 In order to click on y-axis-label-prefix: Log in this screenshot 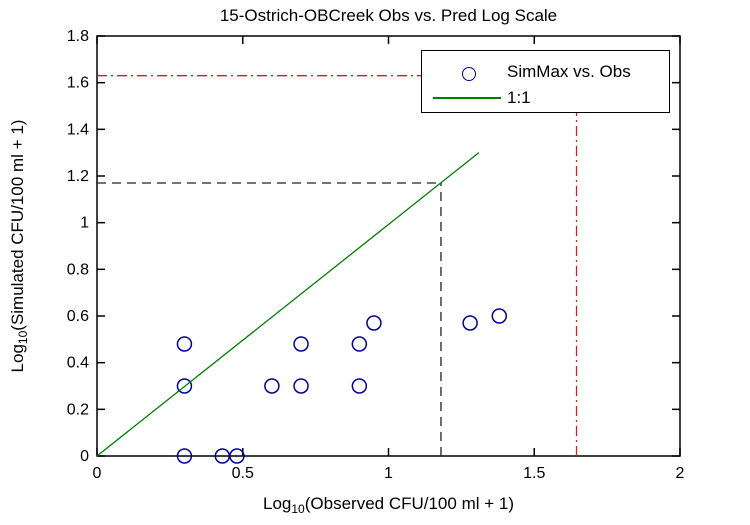, I will do `click(17, 358)`.